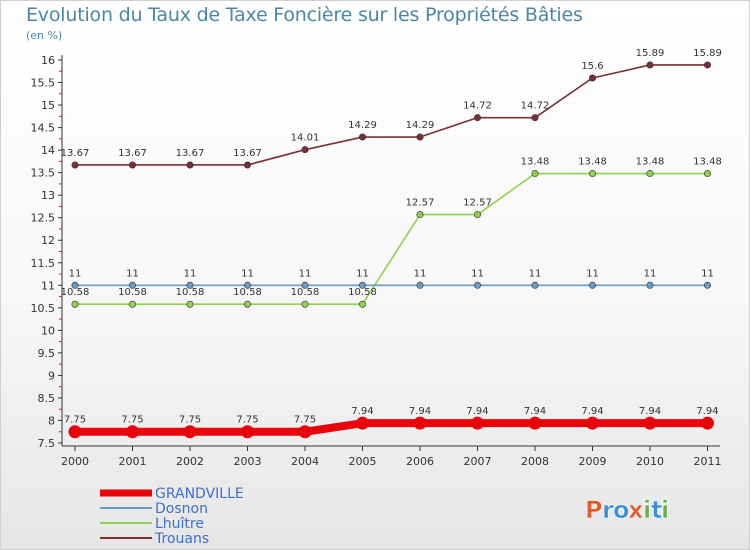 This screenshot has width=750, height=550. Describe the element at coordinates (621, 510) in the screenshot. I see `brand-logo-letter: o` at that location.